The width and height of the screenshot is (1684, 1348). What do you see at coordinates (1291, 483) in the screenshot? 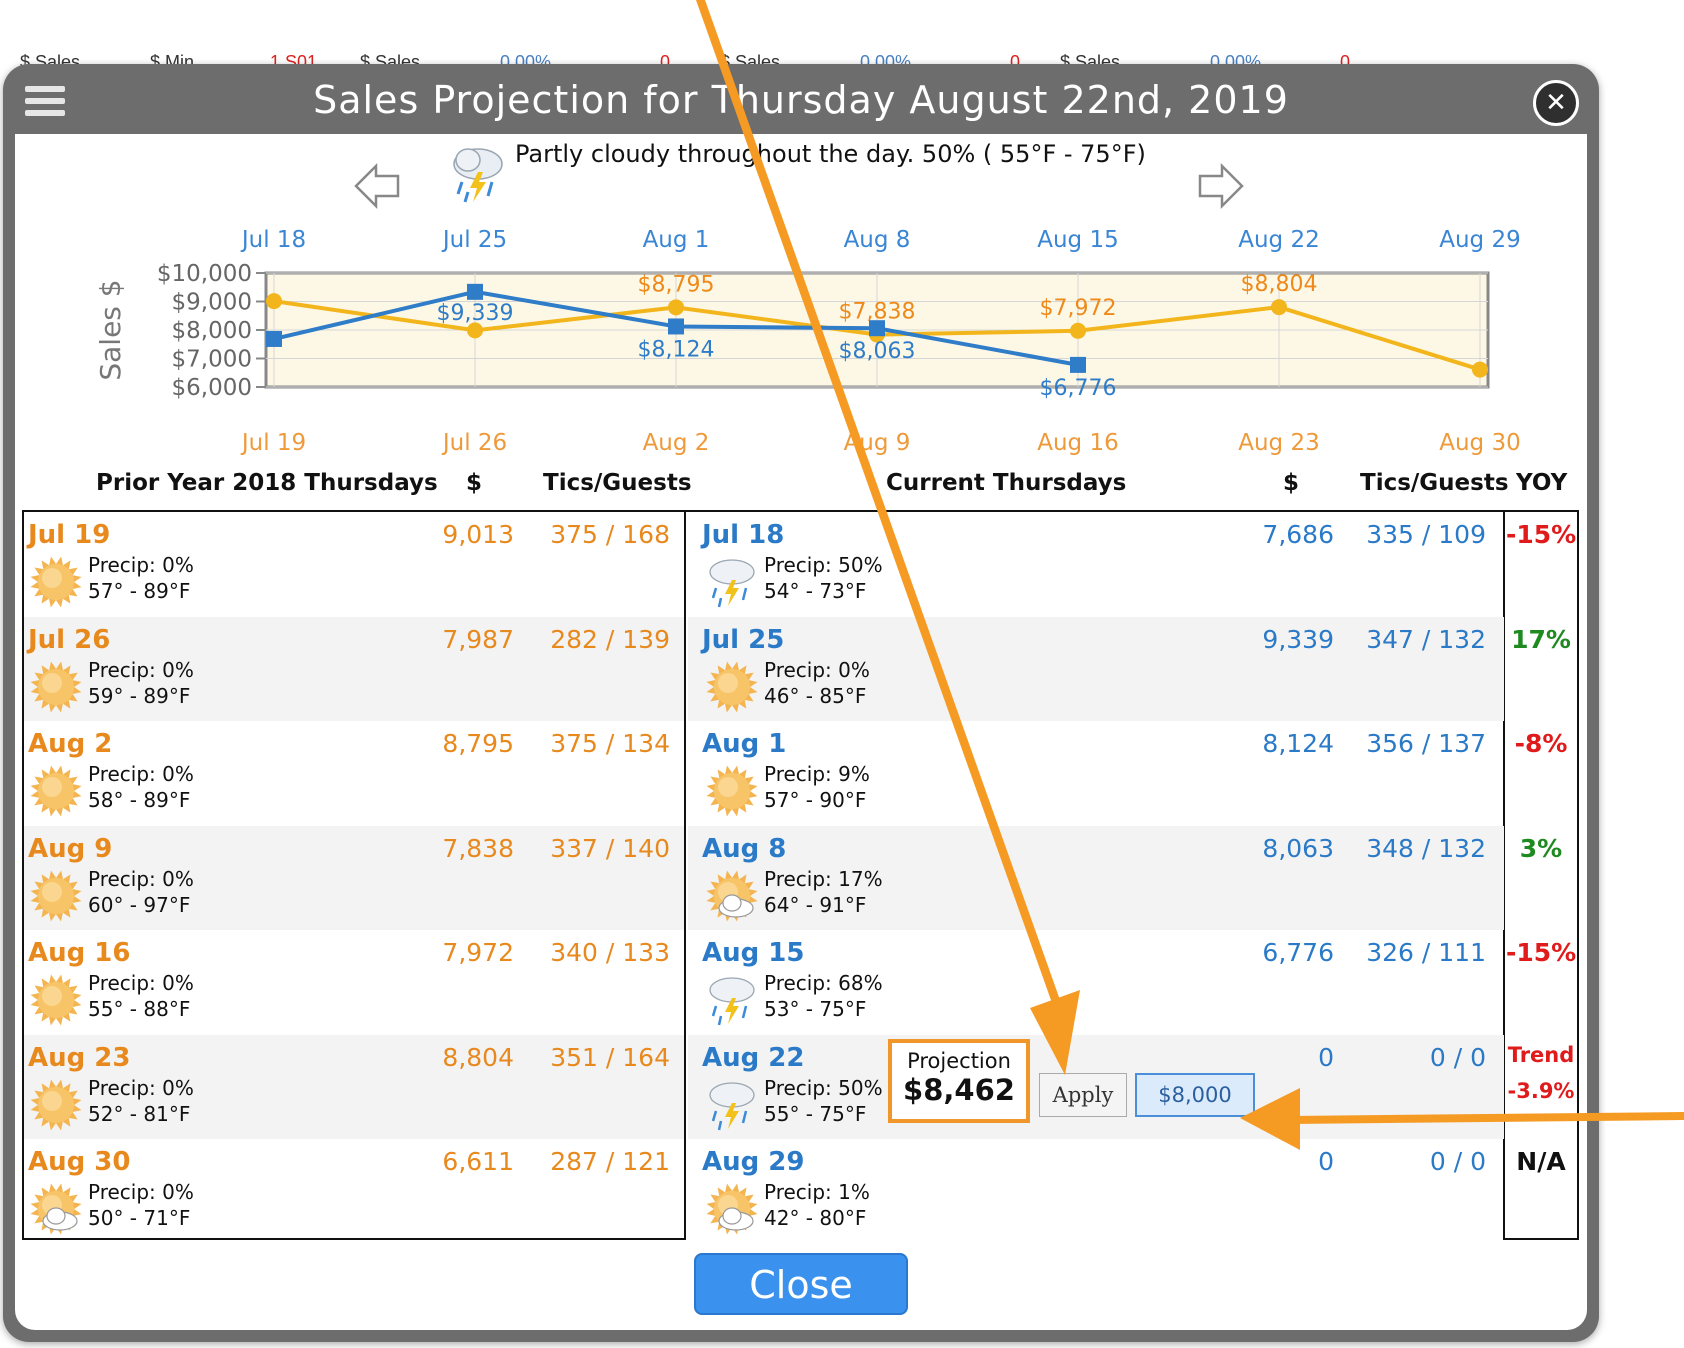
I see `current-dollar-header: $` at bounding box center [1291, 483].